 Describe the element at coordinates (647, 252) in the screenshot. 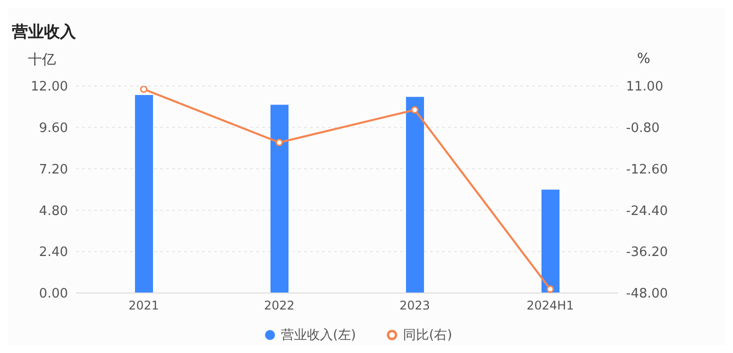

I see `y2-tick-label: -36.20` at that location.